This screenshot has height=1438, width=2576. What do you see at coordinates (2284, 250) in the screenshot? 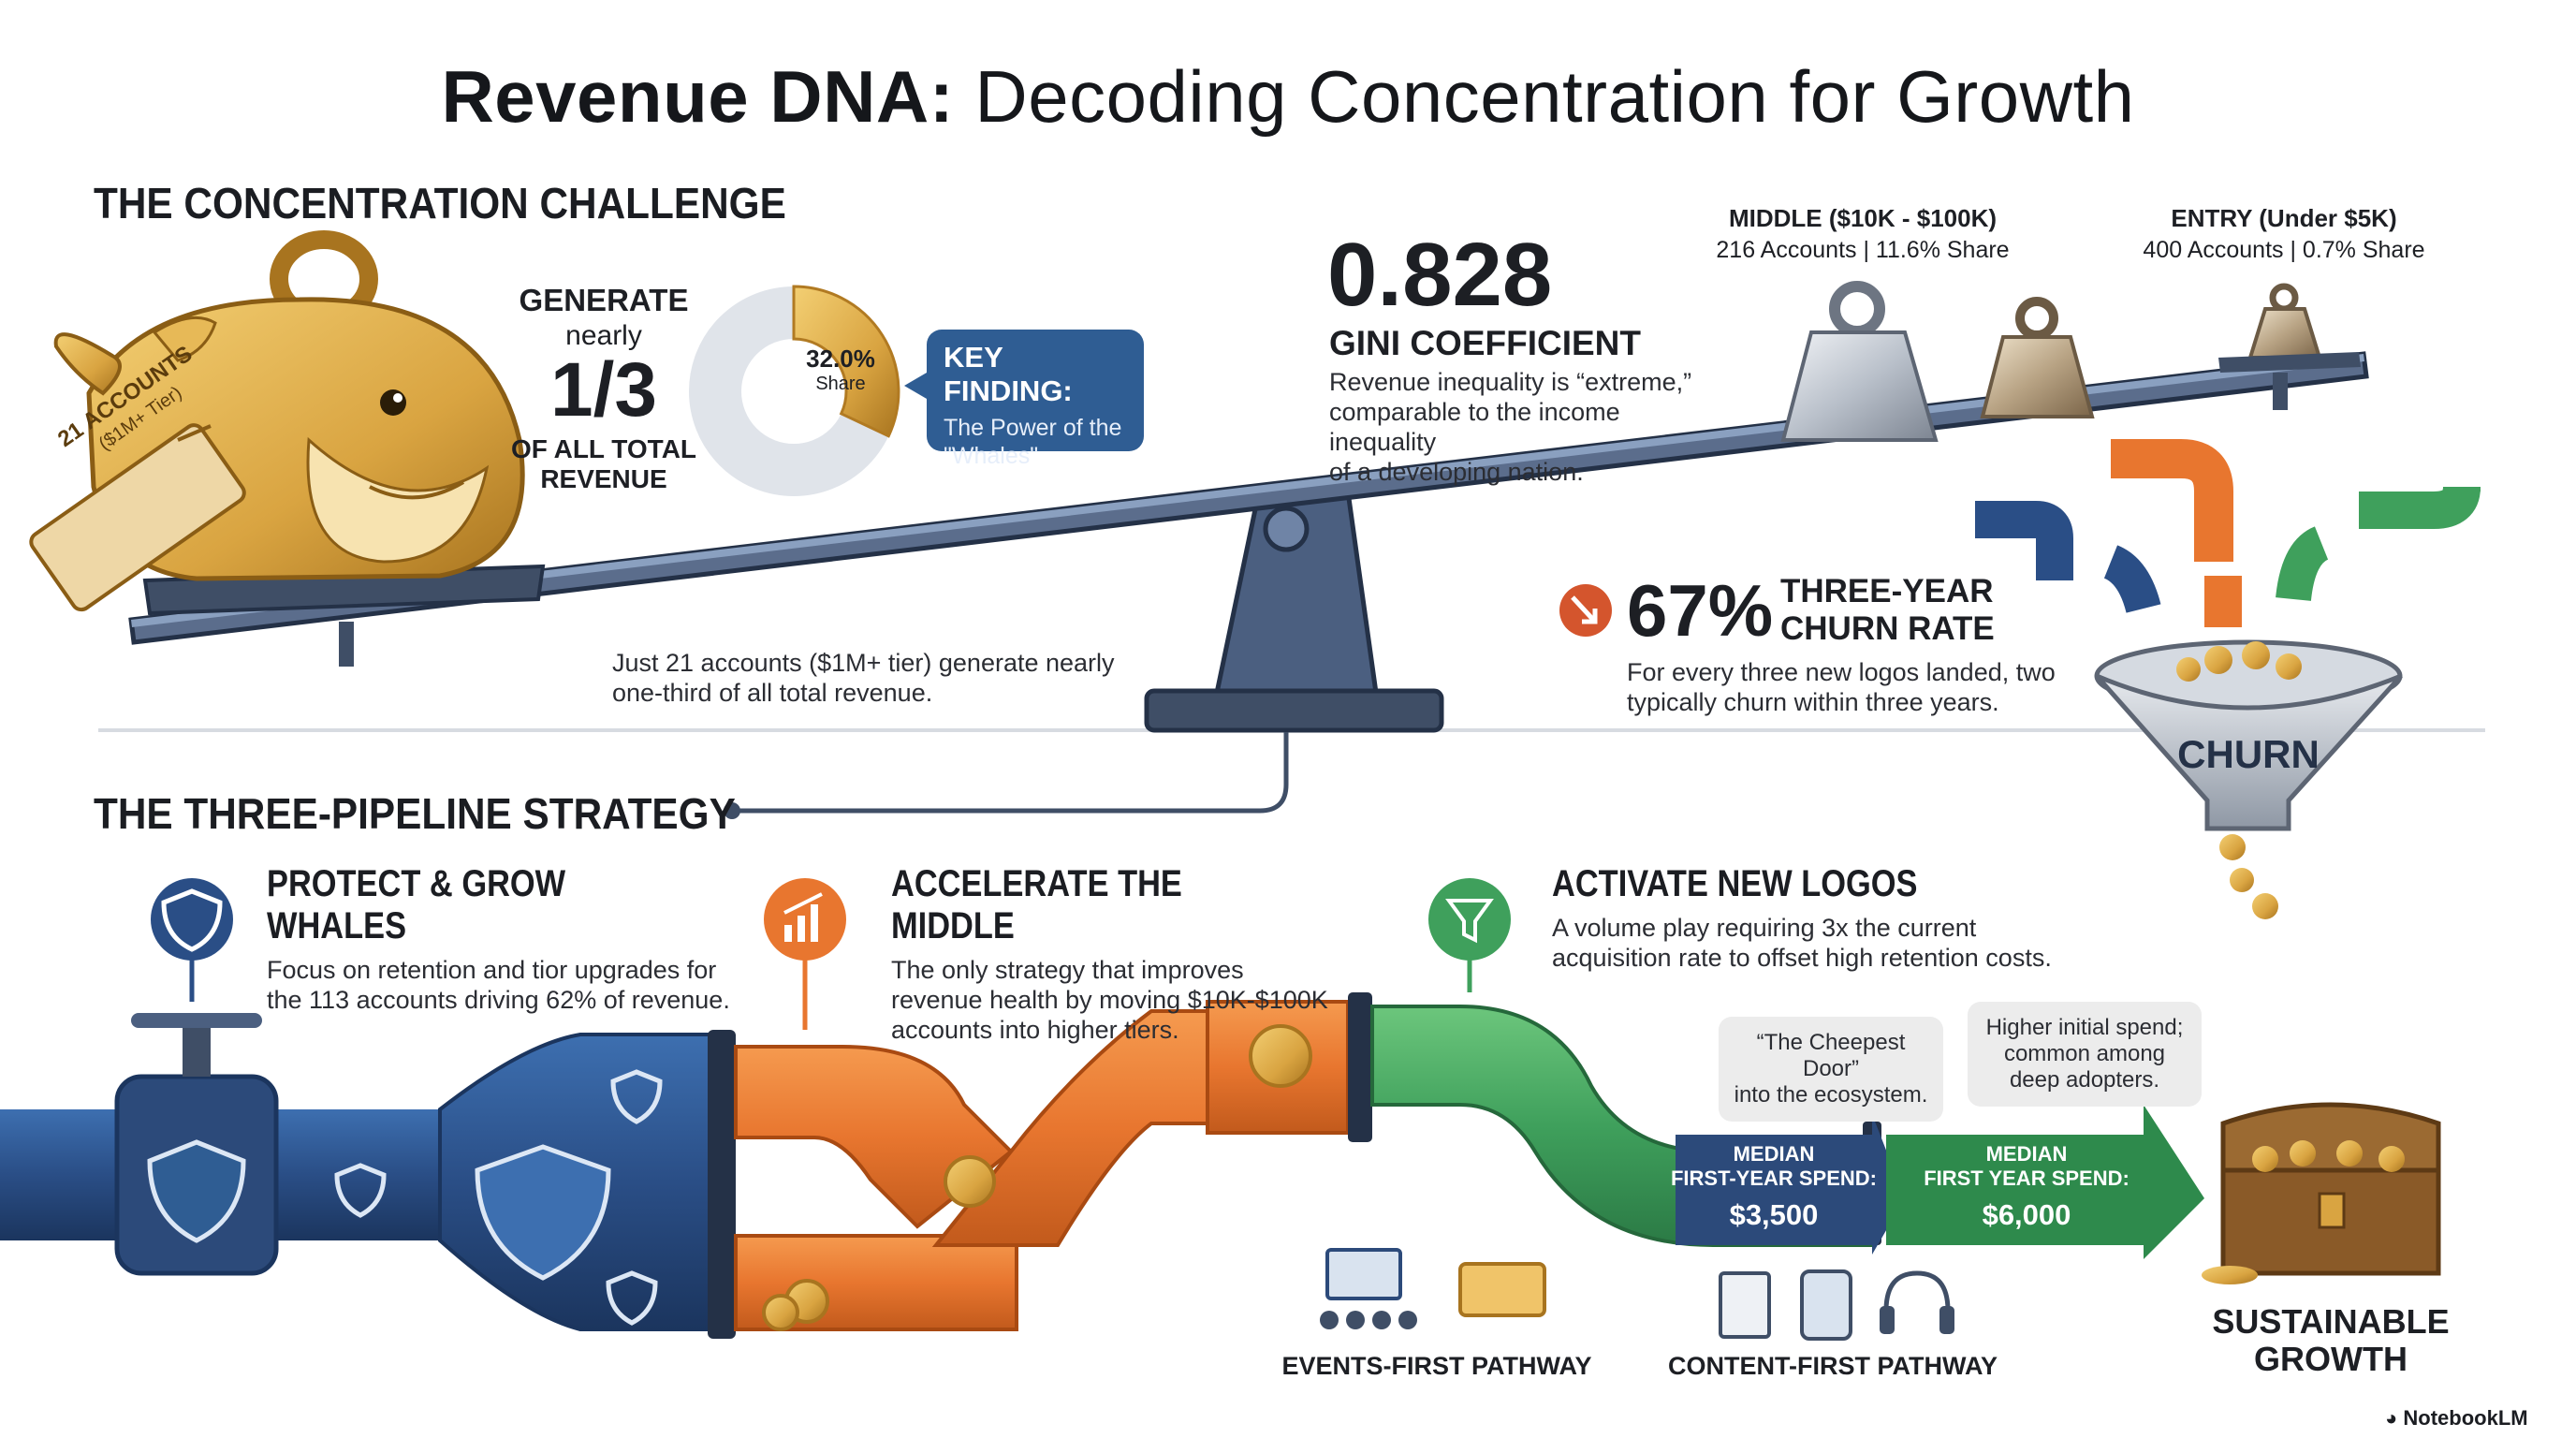
I see `tier-detail: 400 Accounts | 0.7% Share` at bounding box center [2284, 250].